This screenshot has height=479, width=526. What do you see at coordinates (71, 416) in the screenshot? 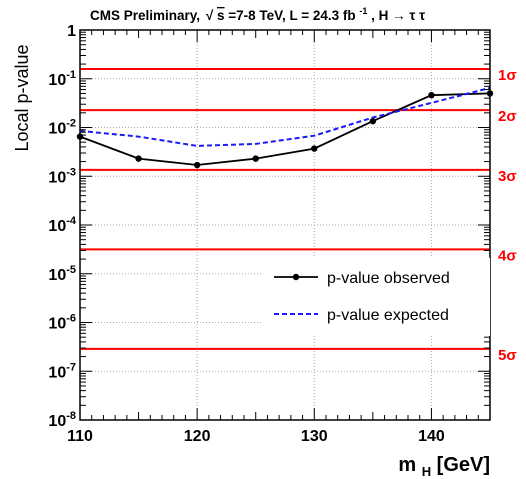
I see `y-tick-exponent: -8` at bounding box center [71, 416].